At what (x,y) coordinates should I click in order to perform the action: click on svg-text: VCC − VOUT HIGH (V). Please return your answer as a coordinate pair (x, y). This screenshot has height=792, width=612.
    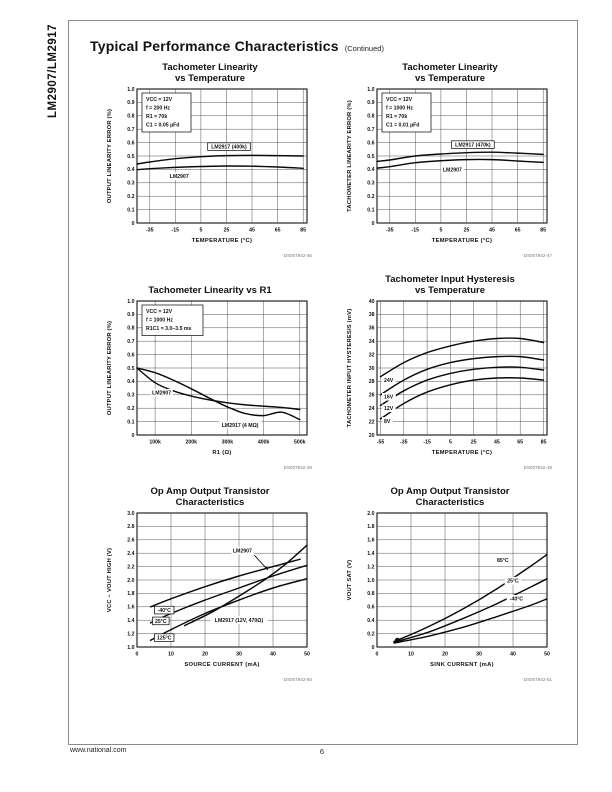
    Looking at the image, I should click on (110, 580).